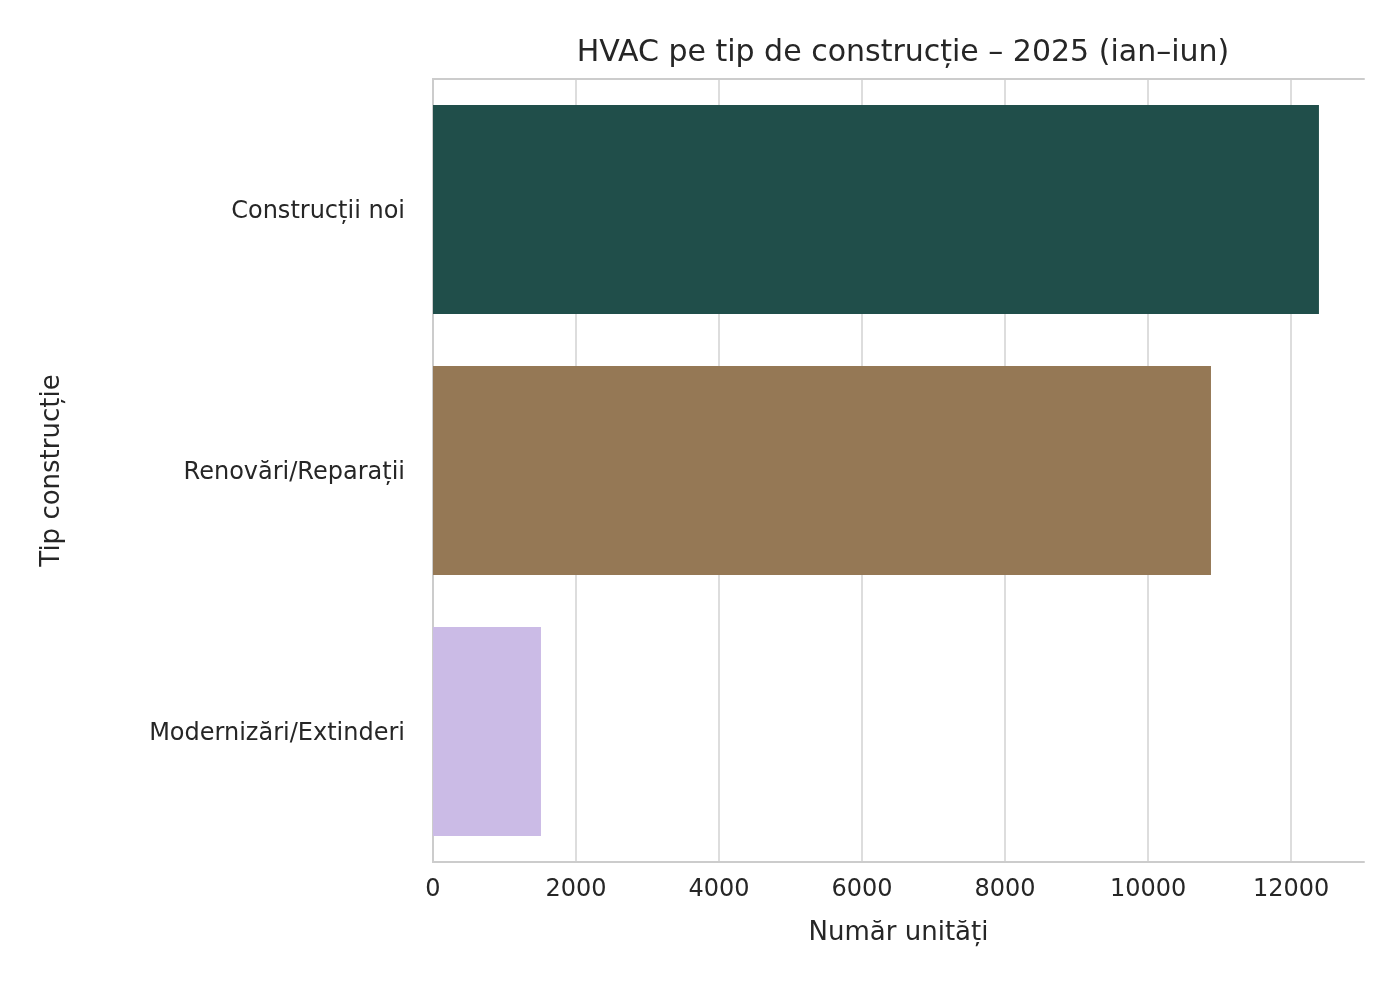 This screenshot has height=1000, width=1400. Describe the element at coordinates (433, 888) in the screenshot. I see `x-tick-label: 0` at that location.